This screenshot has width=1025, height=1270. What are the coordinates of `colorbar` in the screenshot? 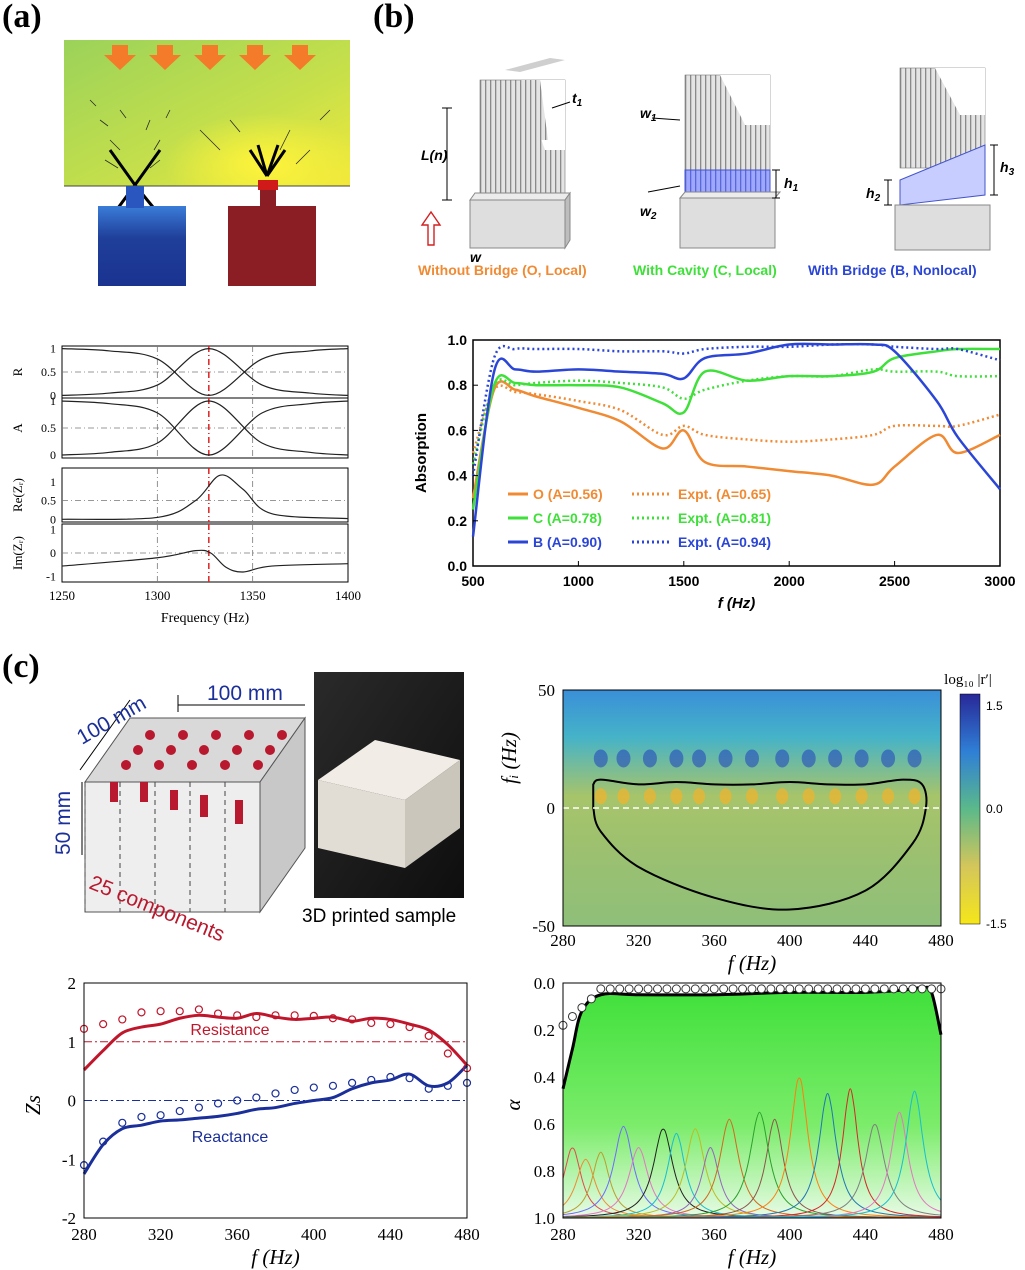 It's located at (970, 809).